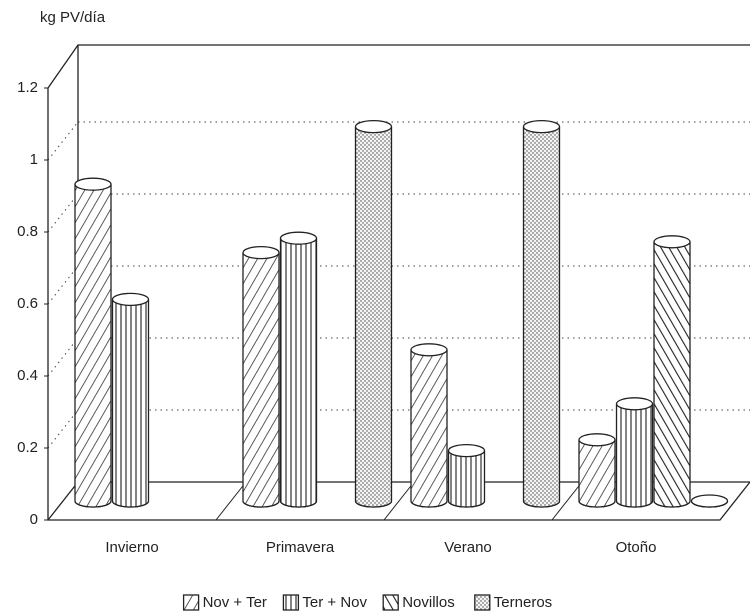  What do you see at coordinates (27, 303) in the screenshot?
I see `y-tick-label: 0.6` at bounding box center [27, 303].